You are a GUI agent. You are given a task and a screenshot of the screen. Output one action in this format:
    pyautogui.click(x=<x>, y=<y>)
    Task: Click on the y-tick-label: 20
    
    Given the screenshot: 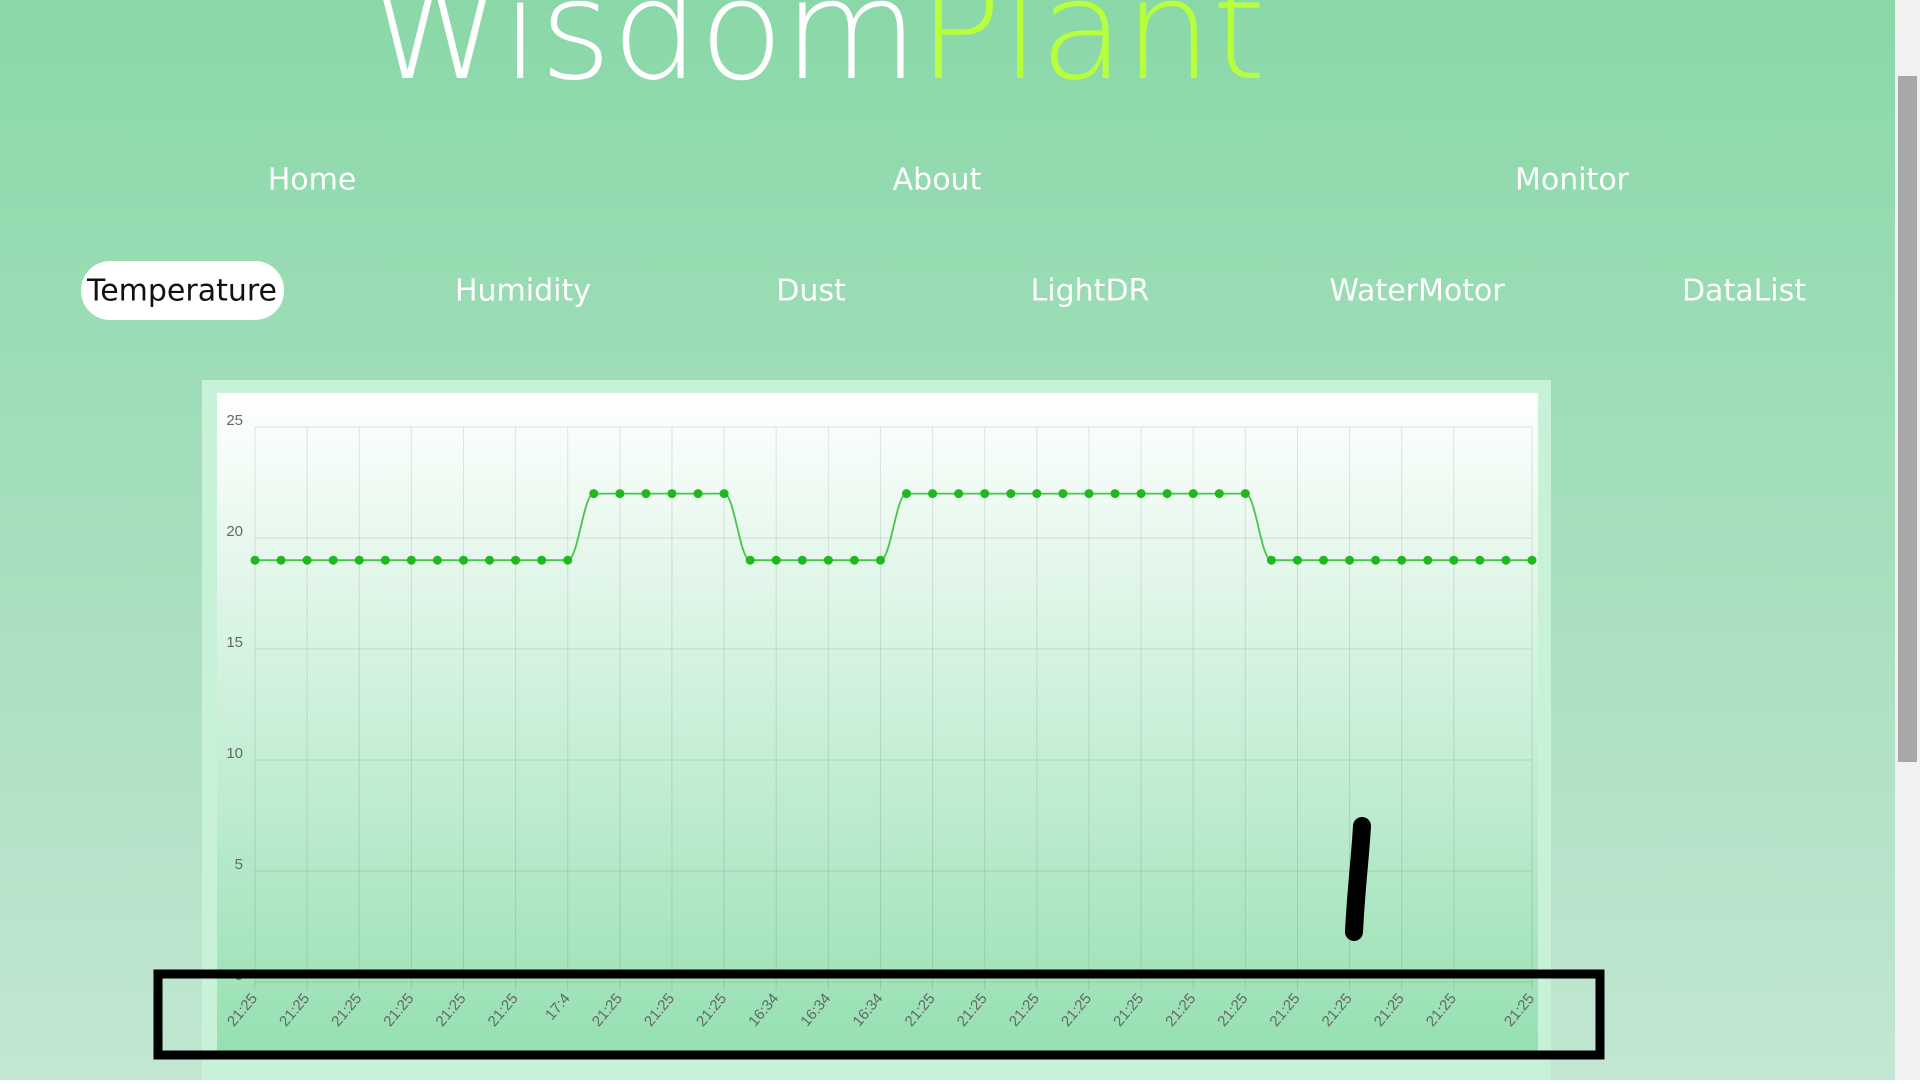 What is the action you would take?
    pyautogui.click(x=234, y=531)
    